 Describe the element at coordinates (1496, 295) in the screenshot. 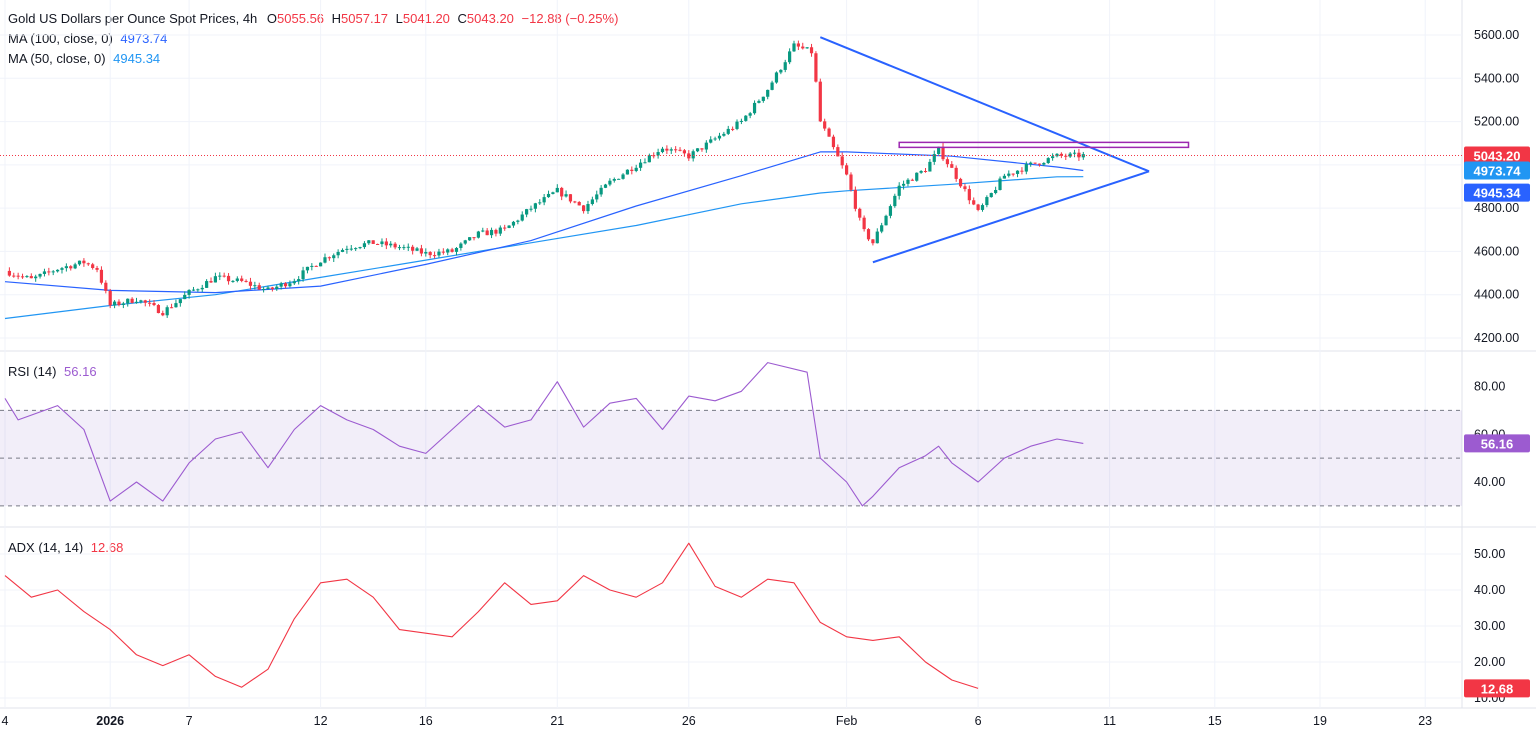

I see `price-tick-1: 4400.00` at that location.